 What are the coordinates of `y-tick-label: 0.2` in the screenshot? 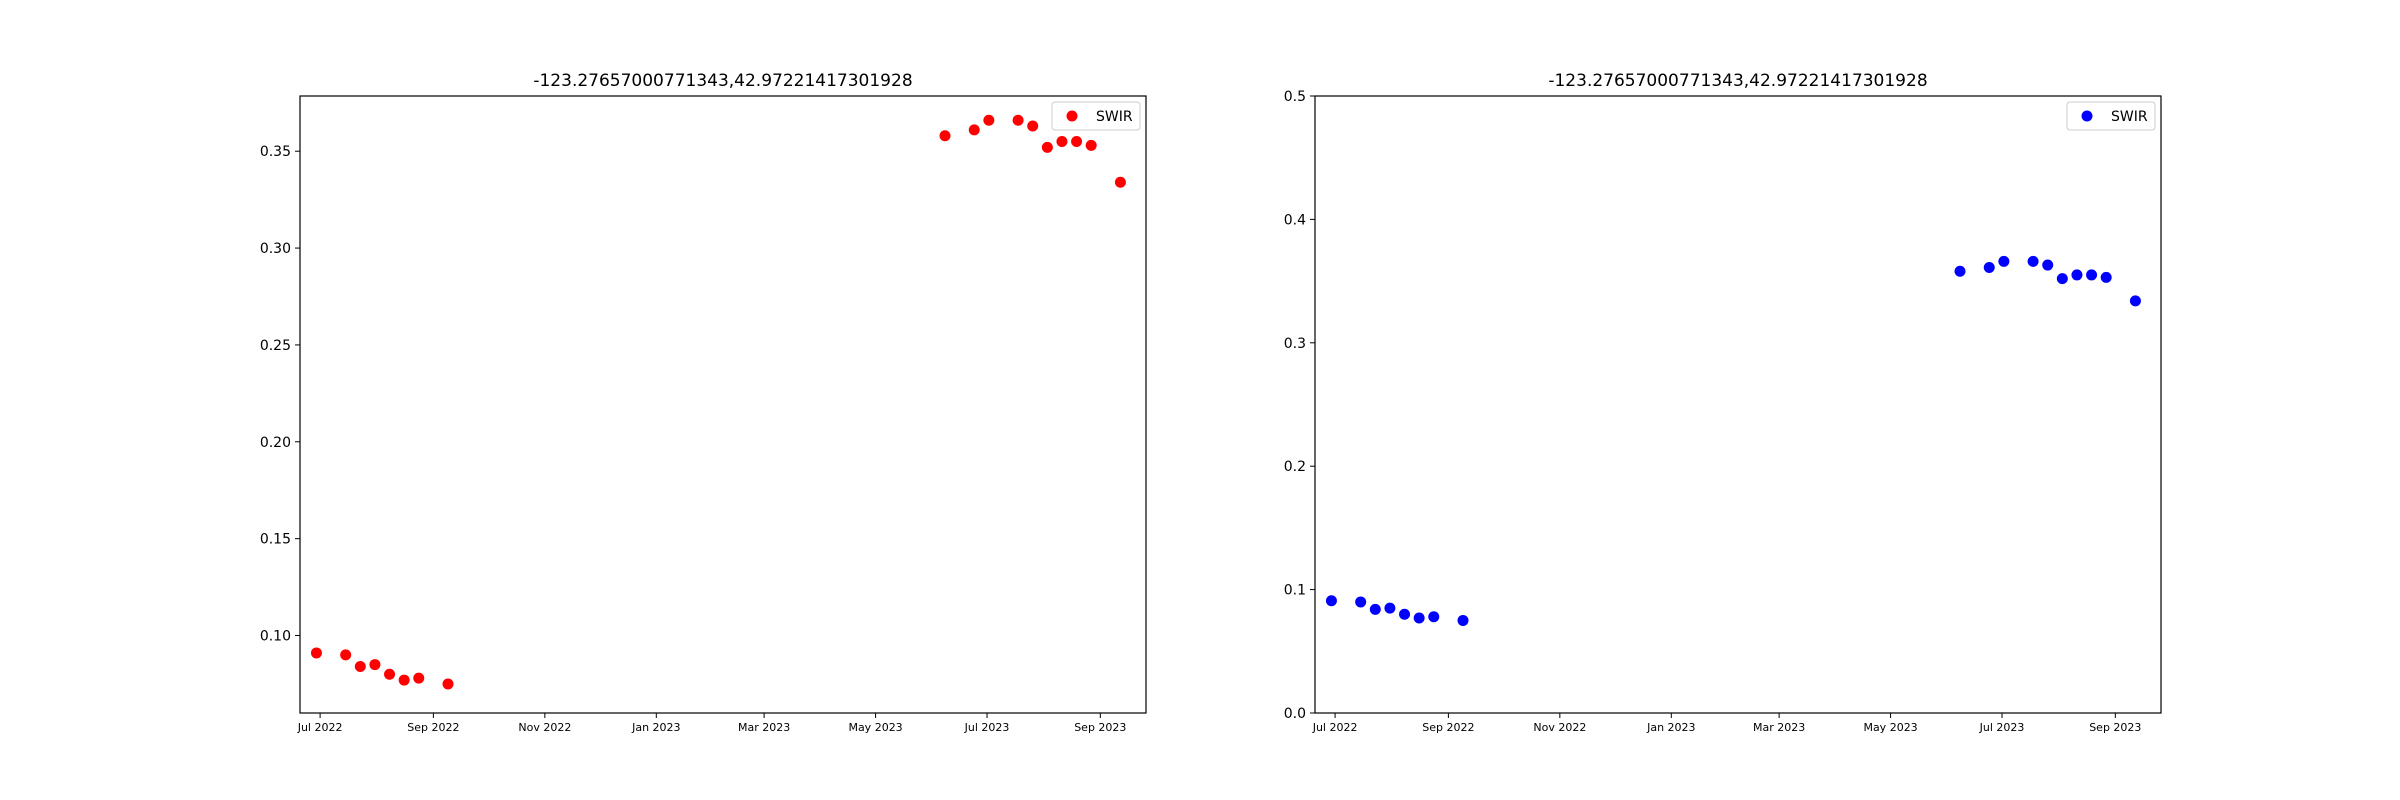 It's located at (1295, 467).